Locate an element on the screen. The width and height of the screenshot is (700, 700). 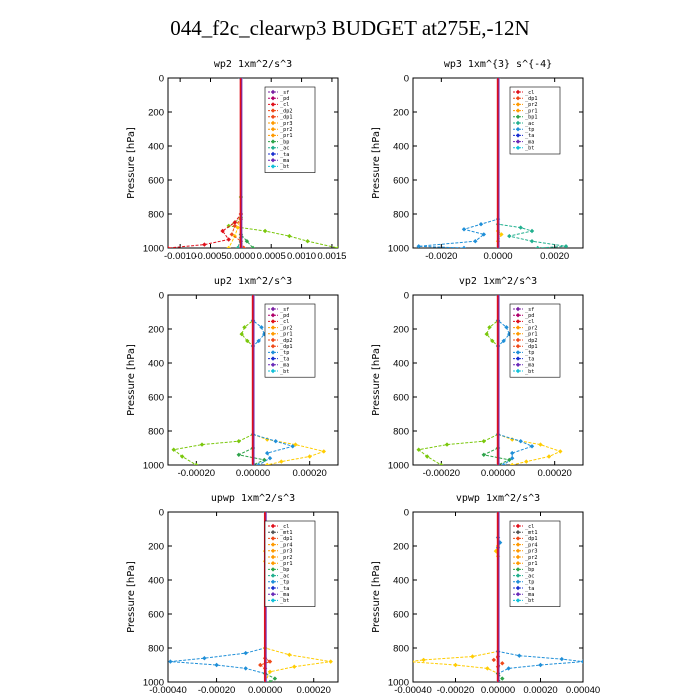
series-line-ac is located at coordinates (532, 163).